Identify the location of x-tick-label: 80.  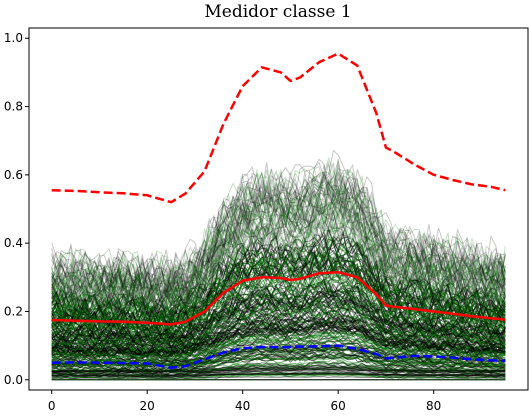
(433, 406).